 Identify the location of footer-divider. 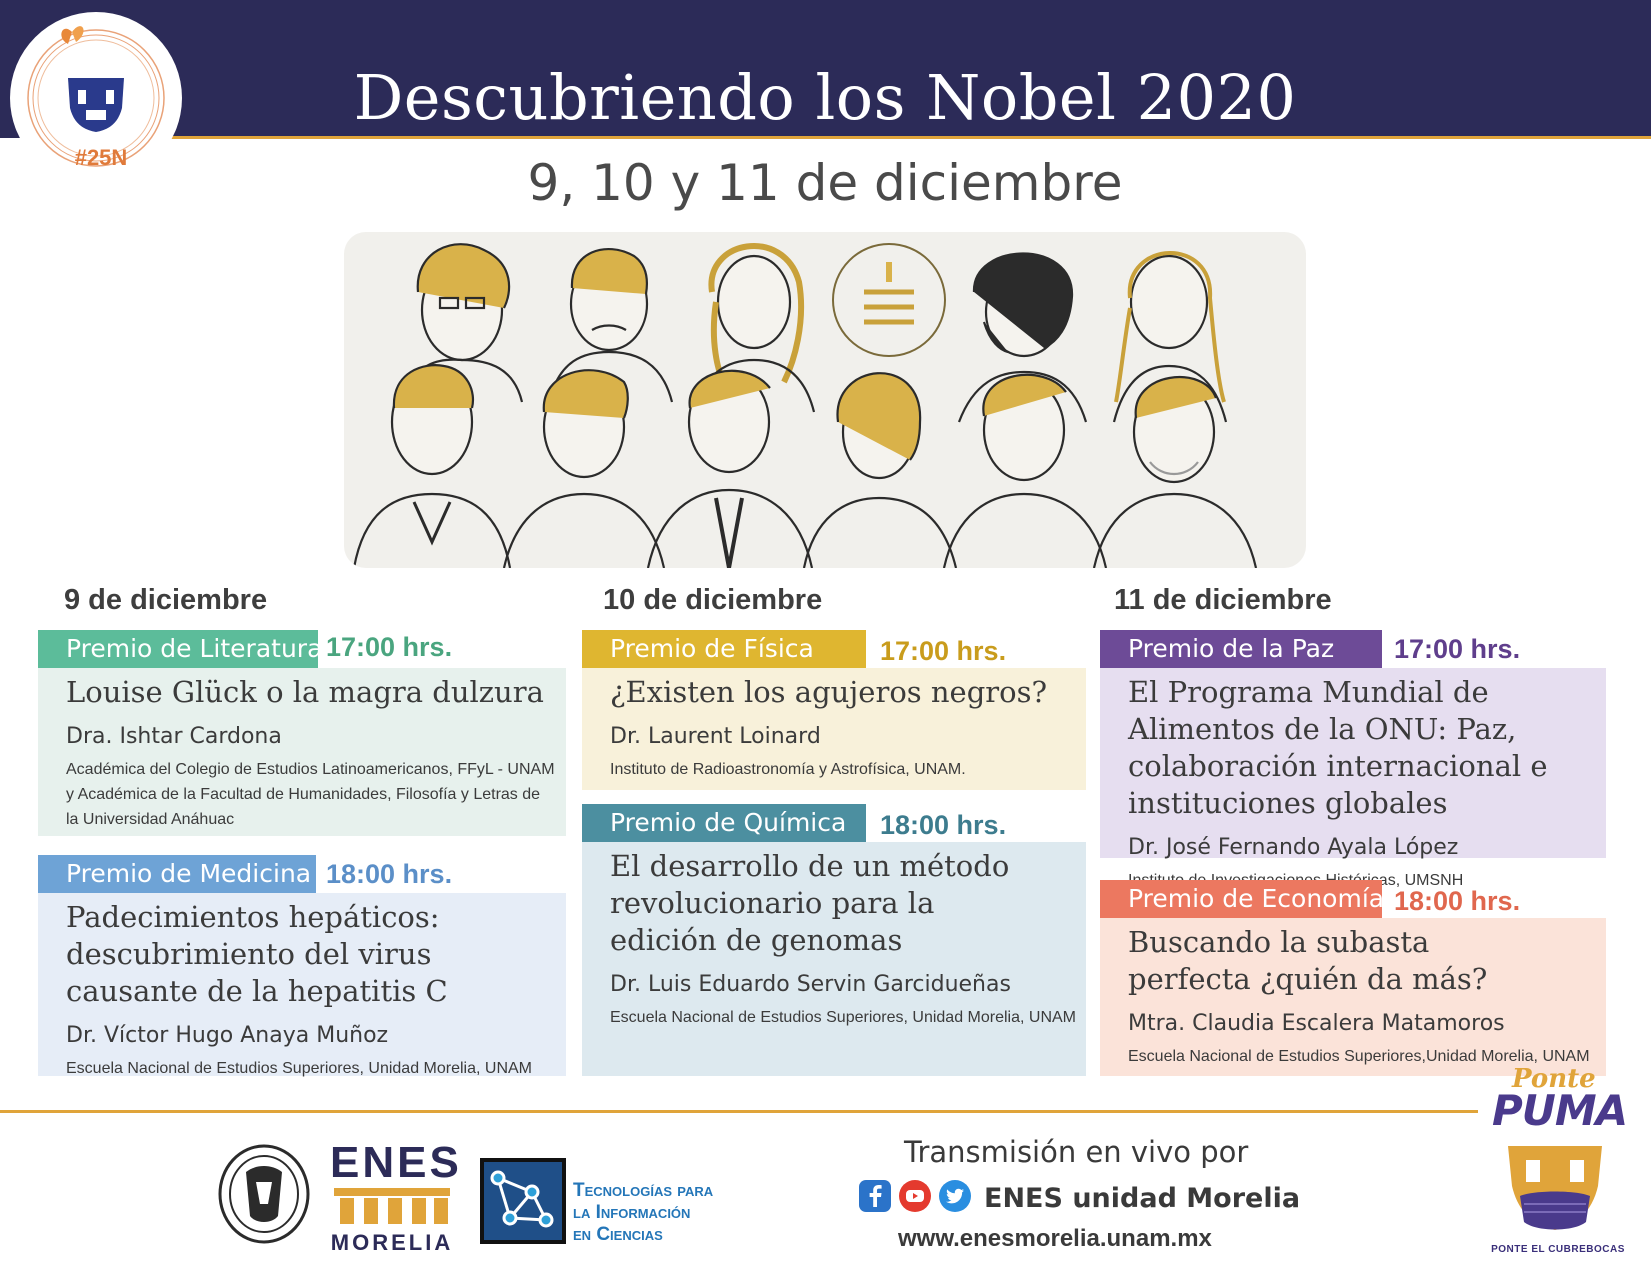
(739, 1111).